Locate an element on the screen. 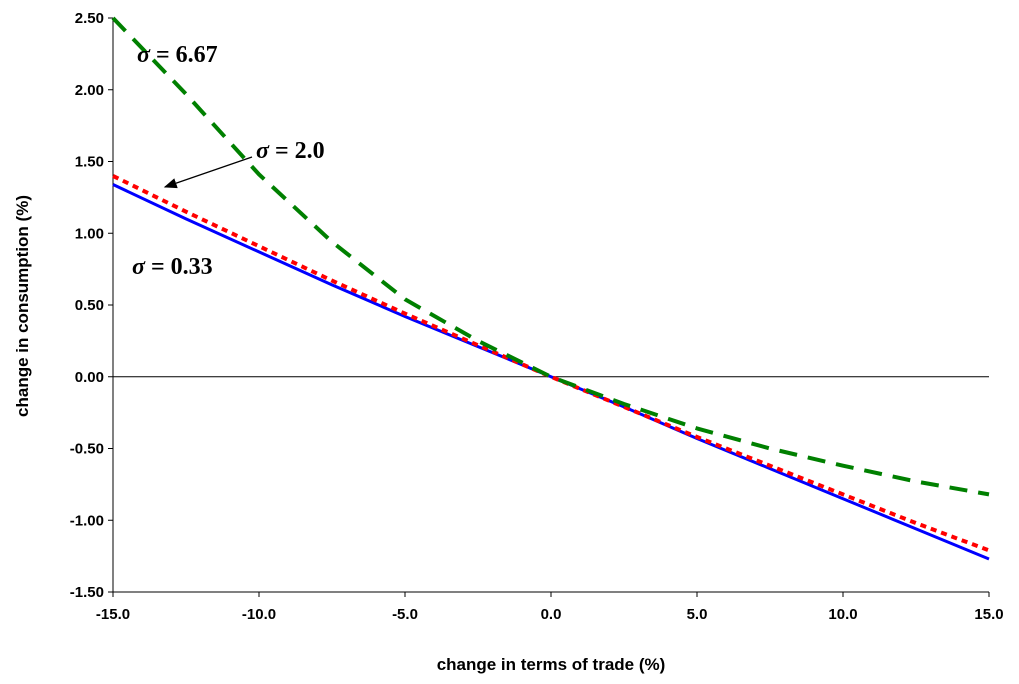  y-tick-label: 0.50 is located at coordinates (89, 305).